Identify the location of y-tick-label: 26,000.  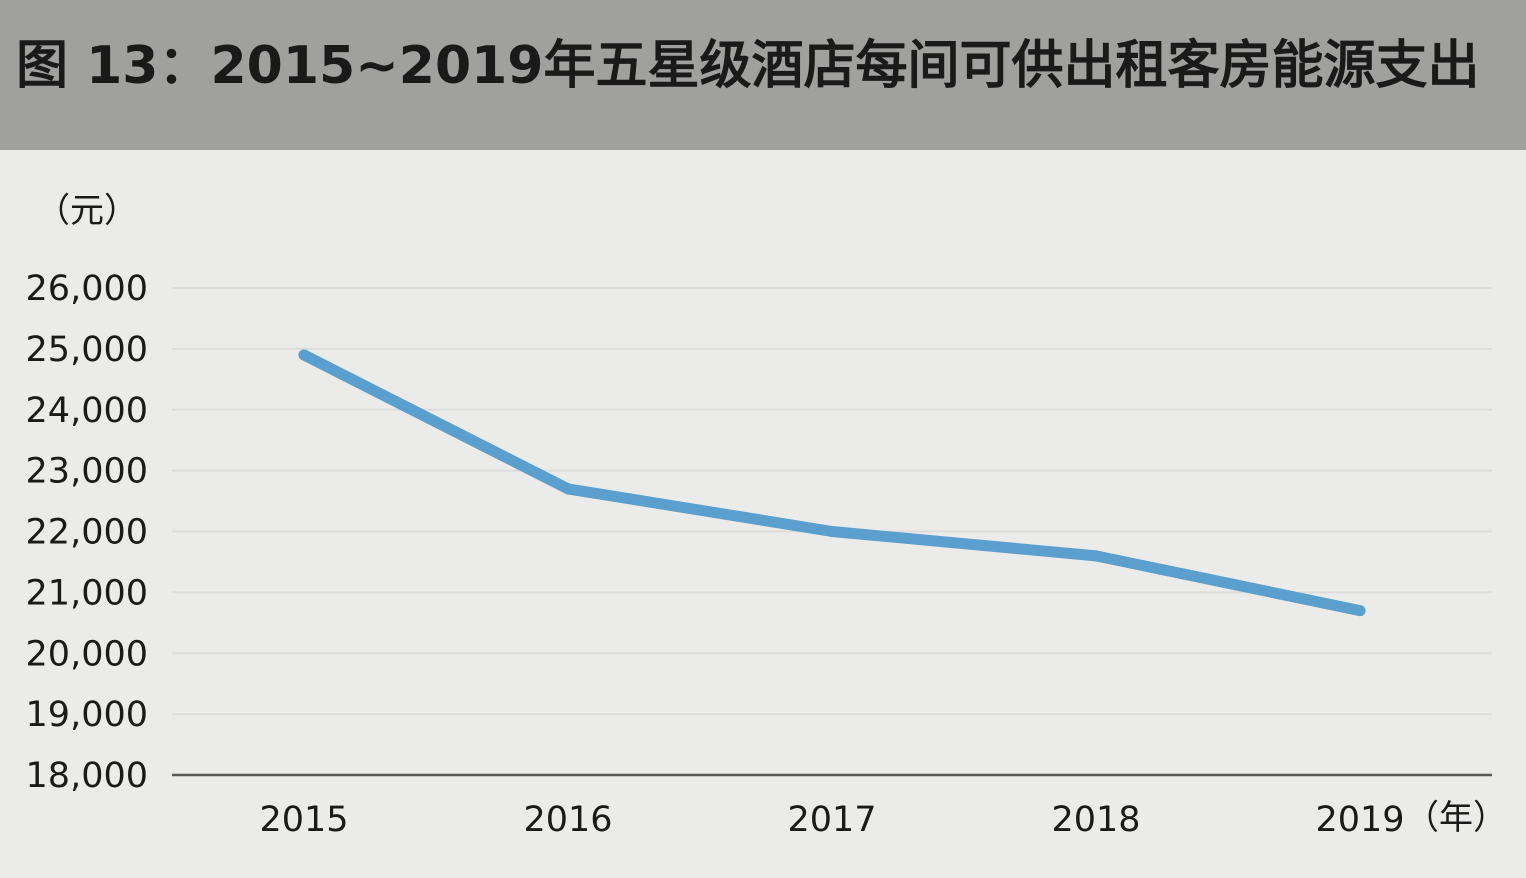
(87, 289).